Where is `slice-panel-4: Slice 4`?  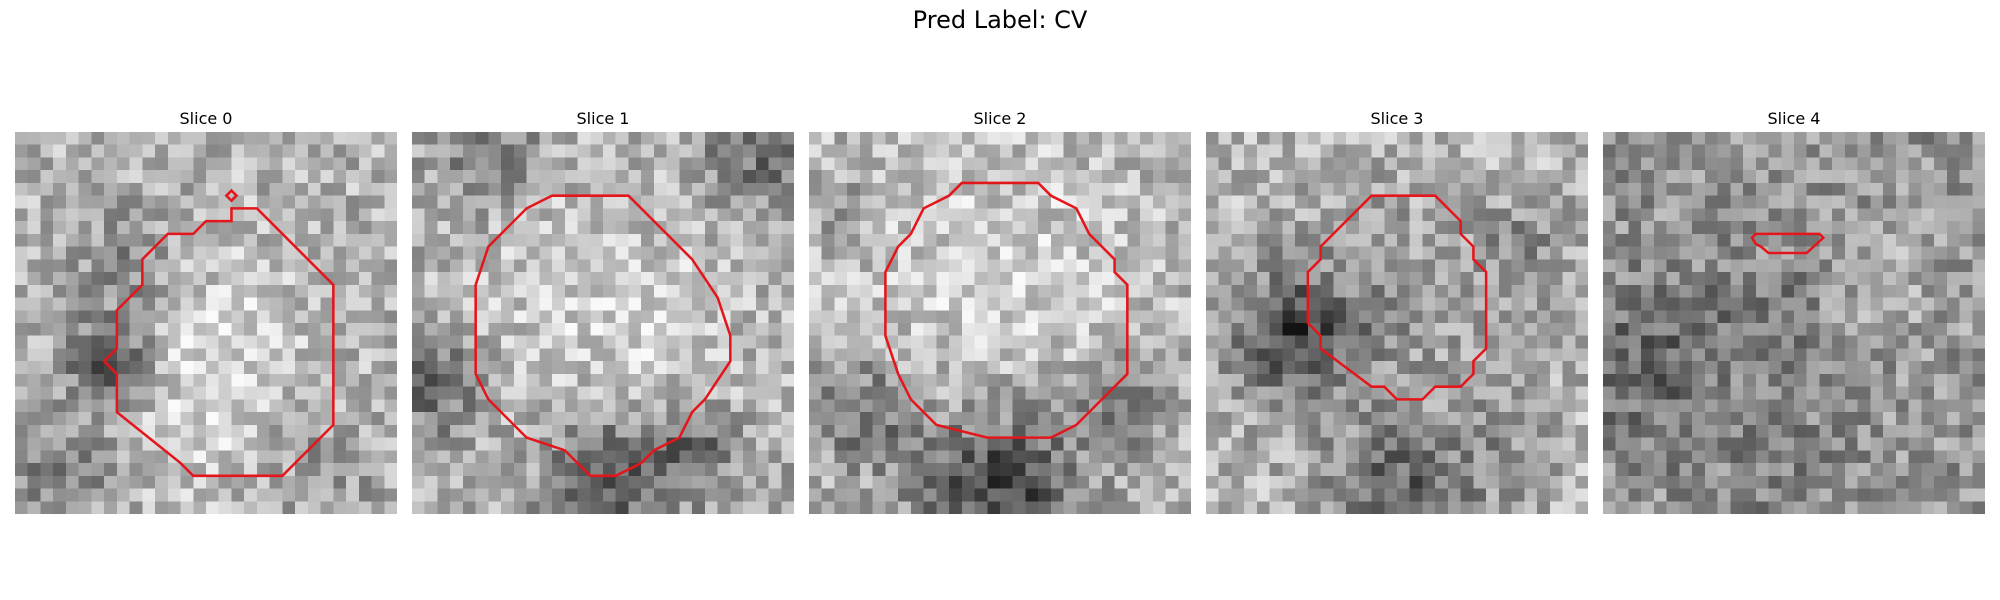
slice-panel-4: Slice 4 is located at coordinates (1794, 311).